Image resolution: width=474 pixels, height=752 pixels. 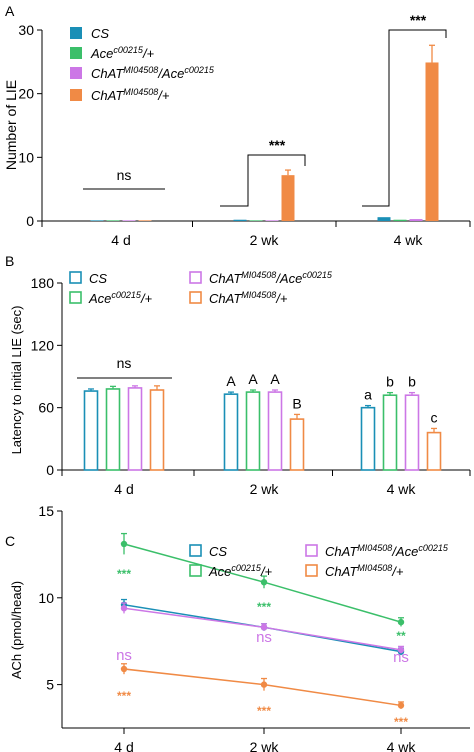 I want to click on y-tick-label: 20, so click(x=26, y=94).